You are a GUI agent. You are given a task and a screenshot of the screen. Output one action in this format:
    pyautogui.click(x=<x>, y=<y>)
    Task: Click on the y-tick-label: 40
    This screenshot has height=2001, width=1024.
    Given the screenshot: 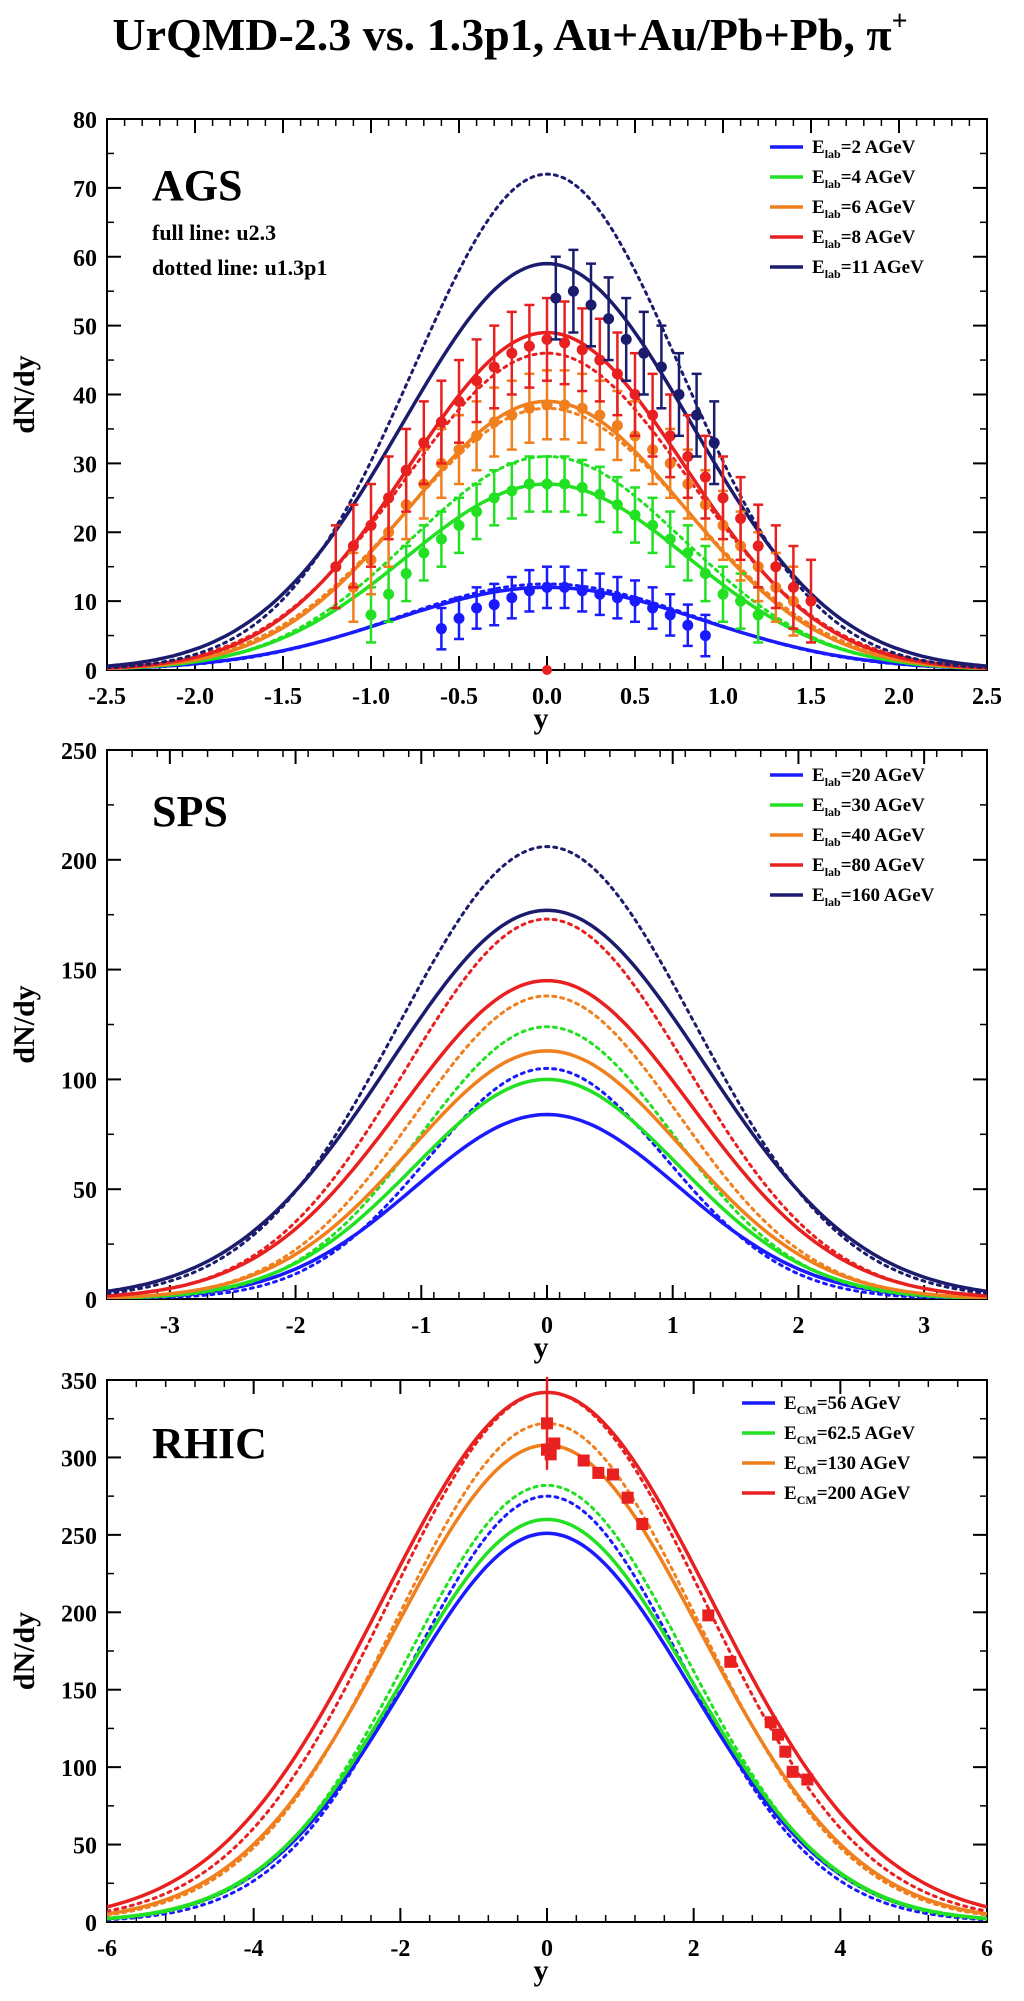 What is the action you would take?
    pyautogui.click(x=85, y=397)
    